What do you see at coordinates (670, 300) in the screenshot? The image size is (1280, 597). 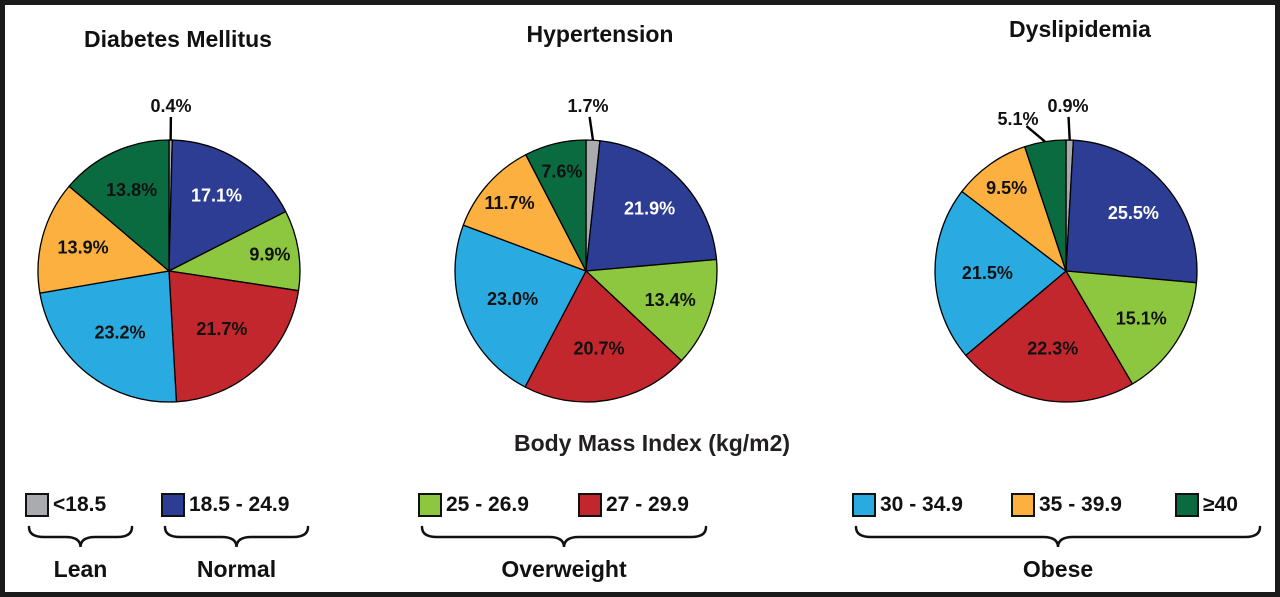 I see `slice-label: 13.4%` at bounding box center [670, 300].